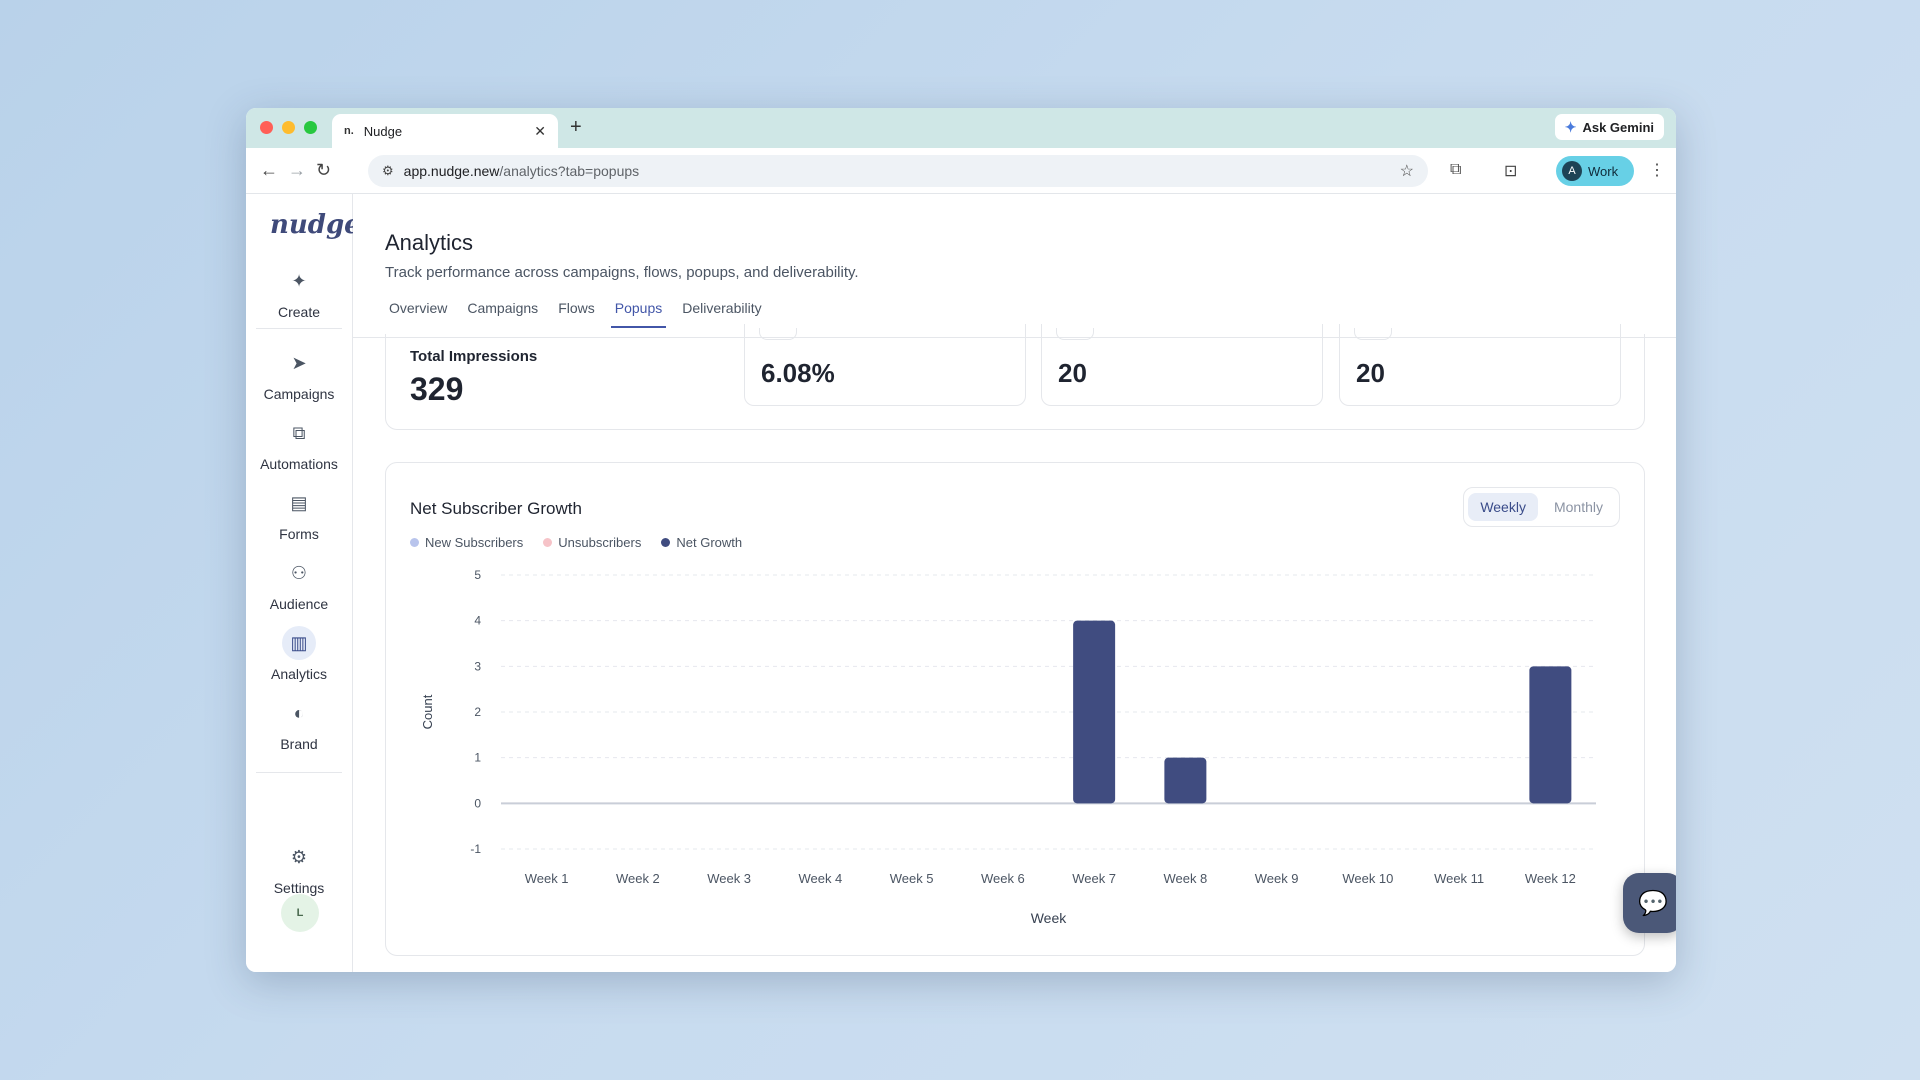  What do you see at coordinates (1550, 878) in the screenshot?
I see `x-tick-label: Week 12` at bounding box center [1550, 878].